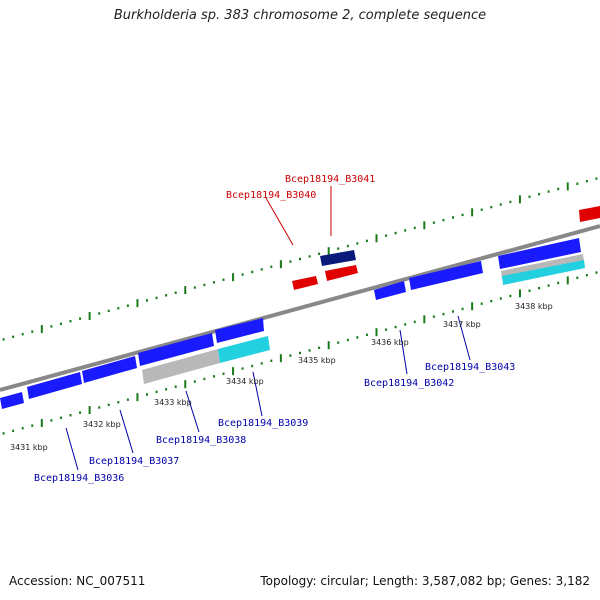 The height and width of the screenshot is (600, 600). What do you see at coordinates (330, 179) in the screenshot?
I see `gene-label: Bcep18194_B3041` at bounding box center [330, 179].